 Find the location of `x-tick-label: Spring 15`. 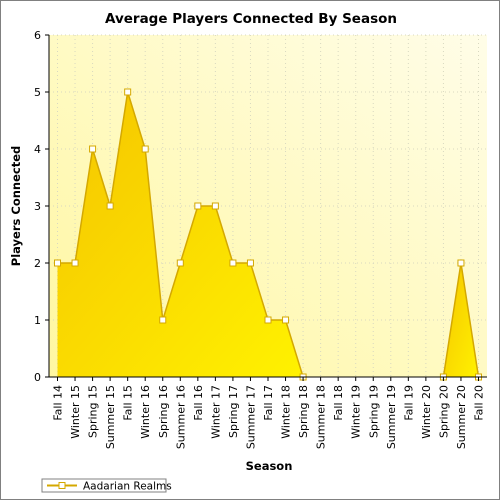

x-tick-label: Spring 15 is located at coordinates (93, 411).